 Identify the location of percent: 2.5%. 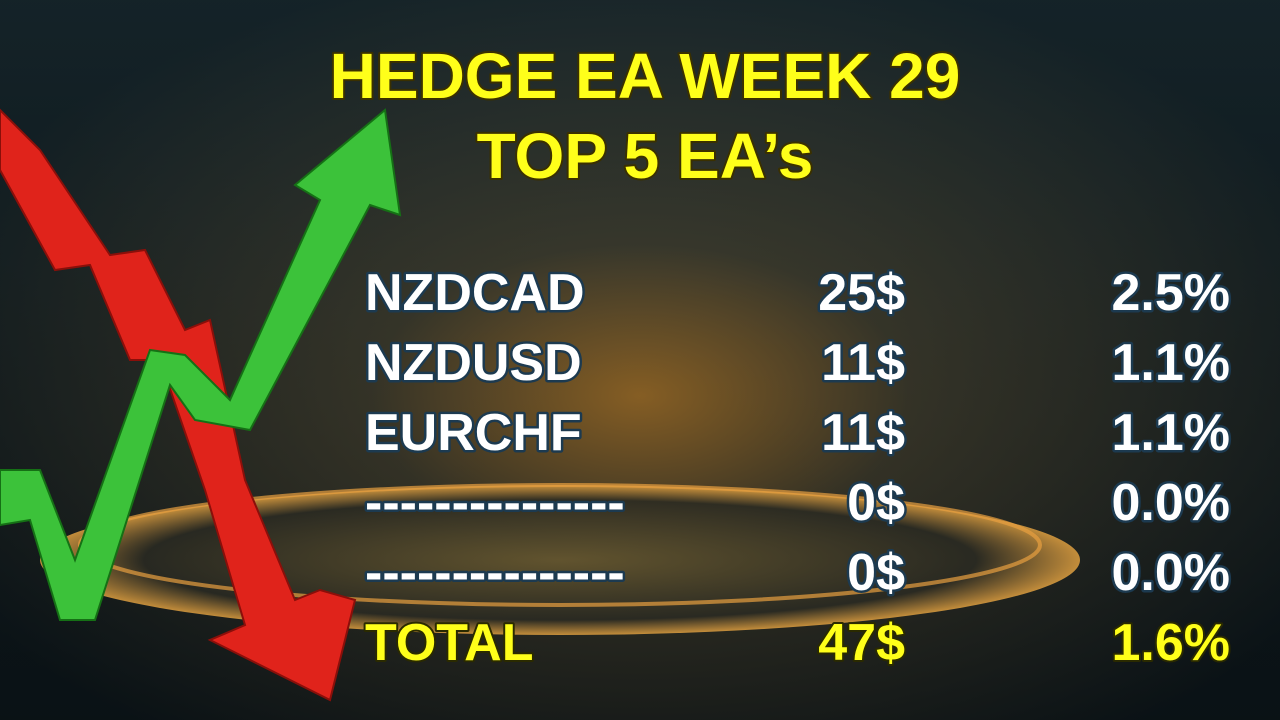
(1170, 293).